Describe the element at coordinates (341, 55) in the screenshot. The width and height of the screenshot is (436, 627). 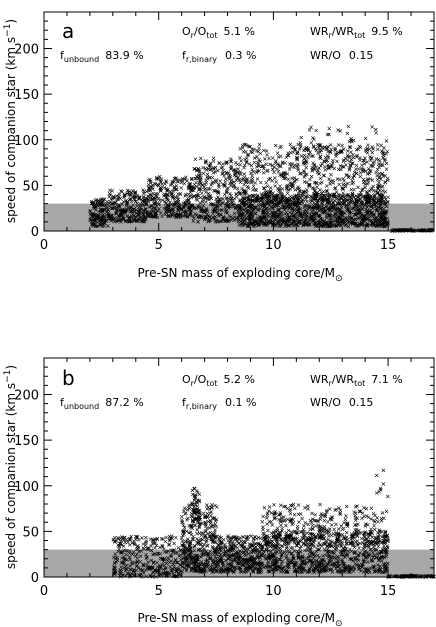
I see `wr-o-annotation: WR/O 0.15` at that location.